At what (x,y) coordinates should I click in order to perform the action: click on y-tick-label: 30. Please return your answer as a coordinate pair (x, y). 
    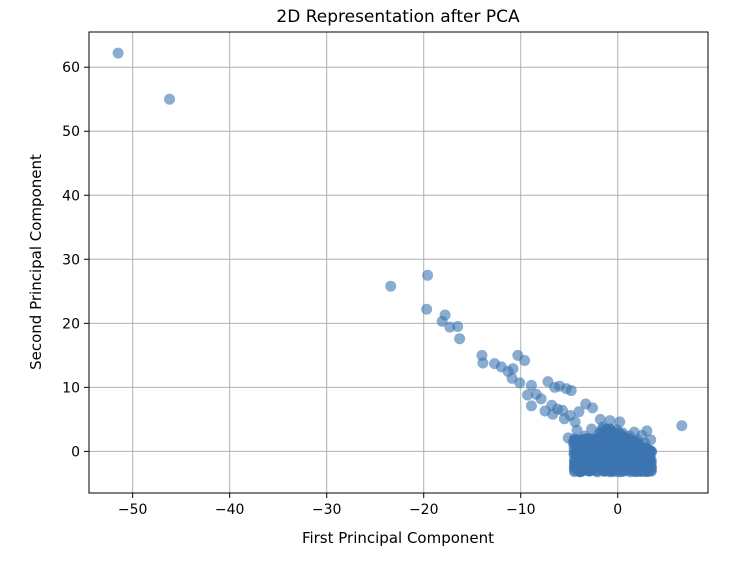
    Looking at the image, I should click on (71, 260).